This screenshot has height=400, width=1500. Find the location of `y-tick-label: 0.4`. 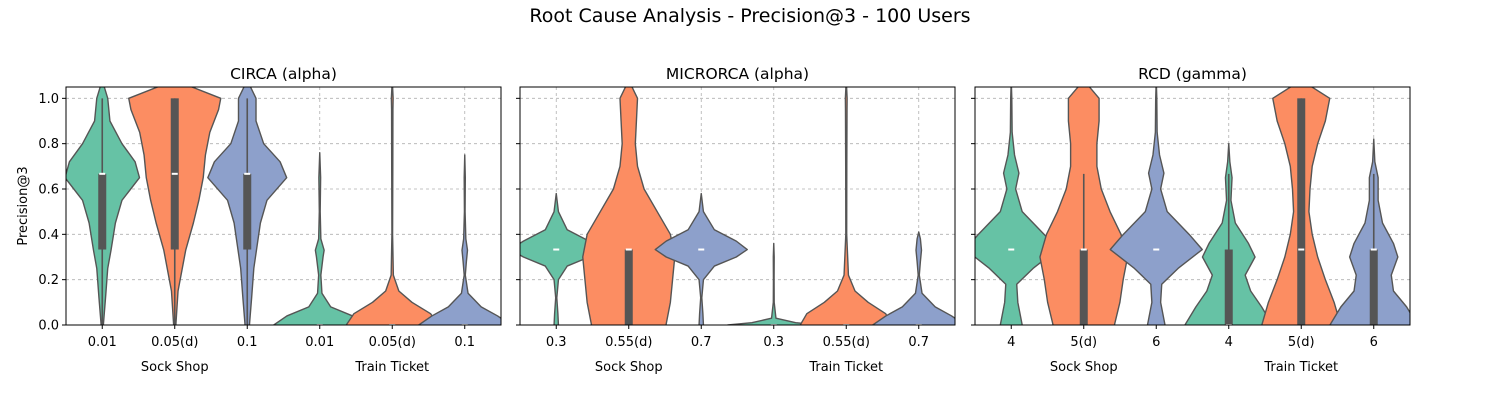

y-tick-label: 0.4 is located at coordinates (48, 235).